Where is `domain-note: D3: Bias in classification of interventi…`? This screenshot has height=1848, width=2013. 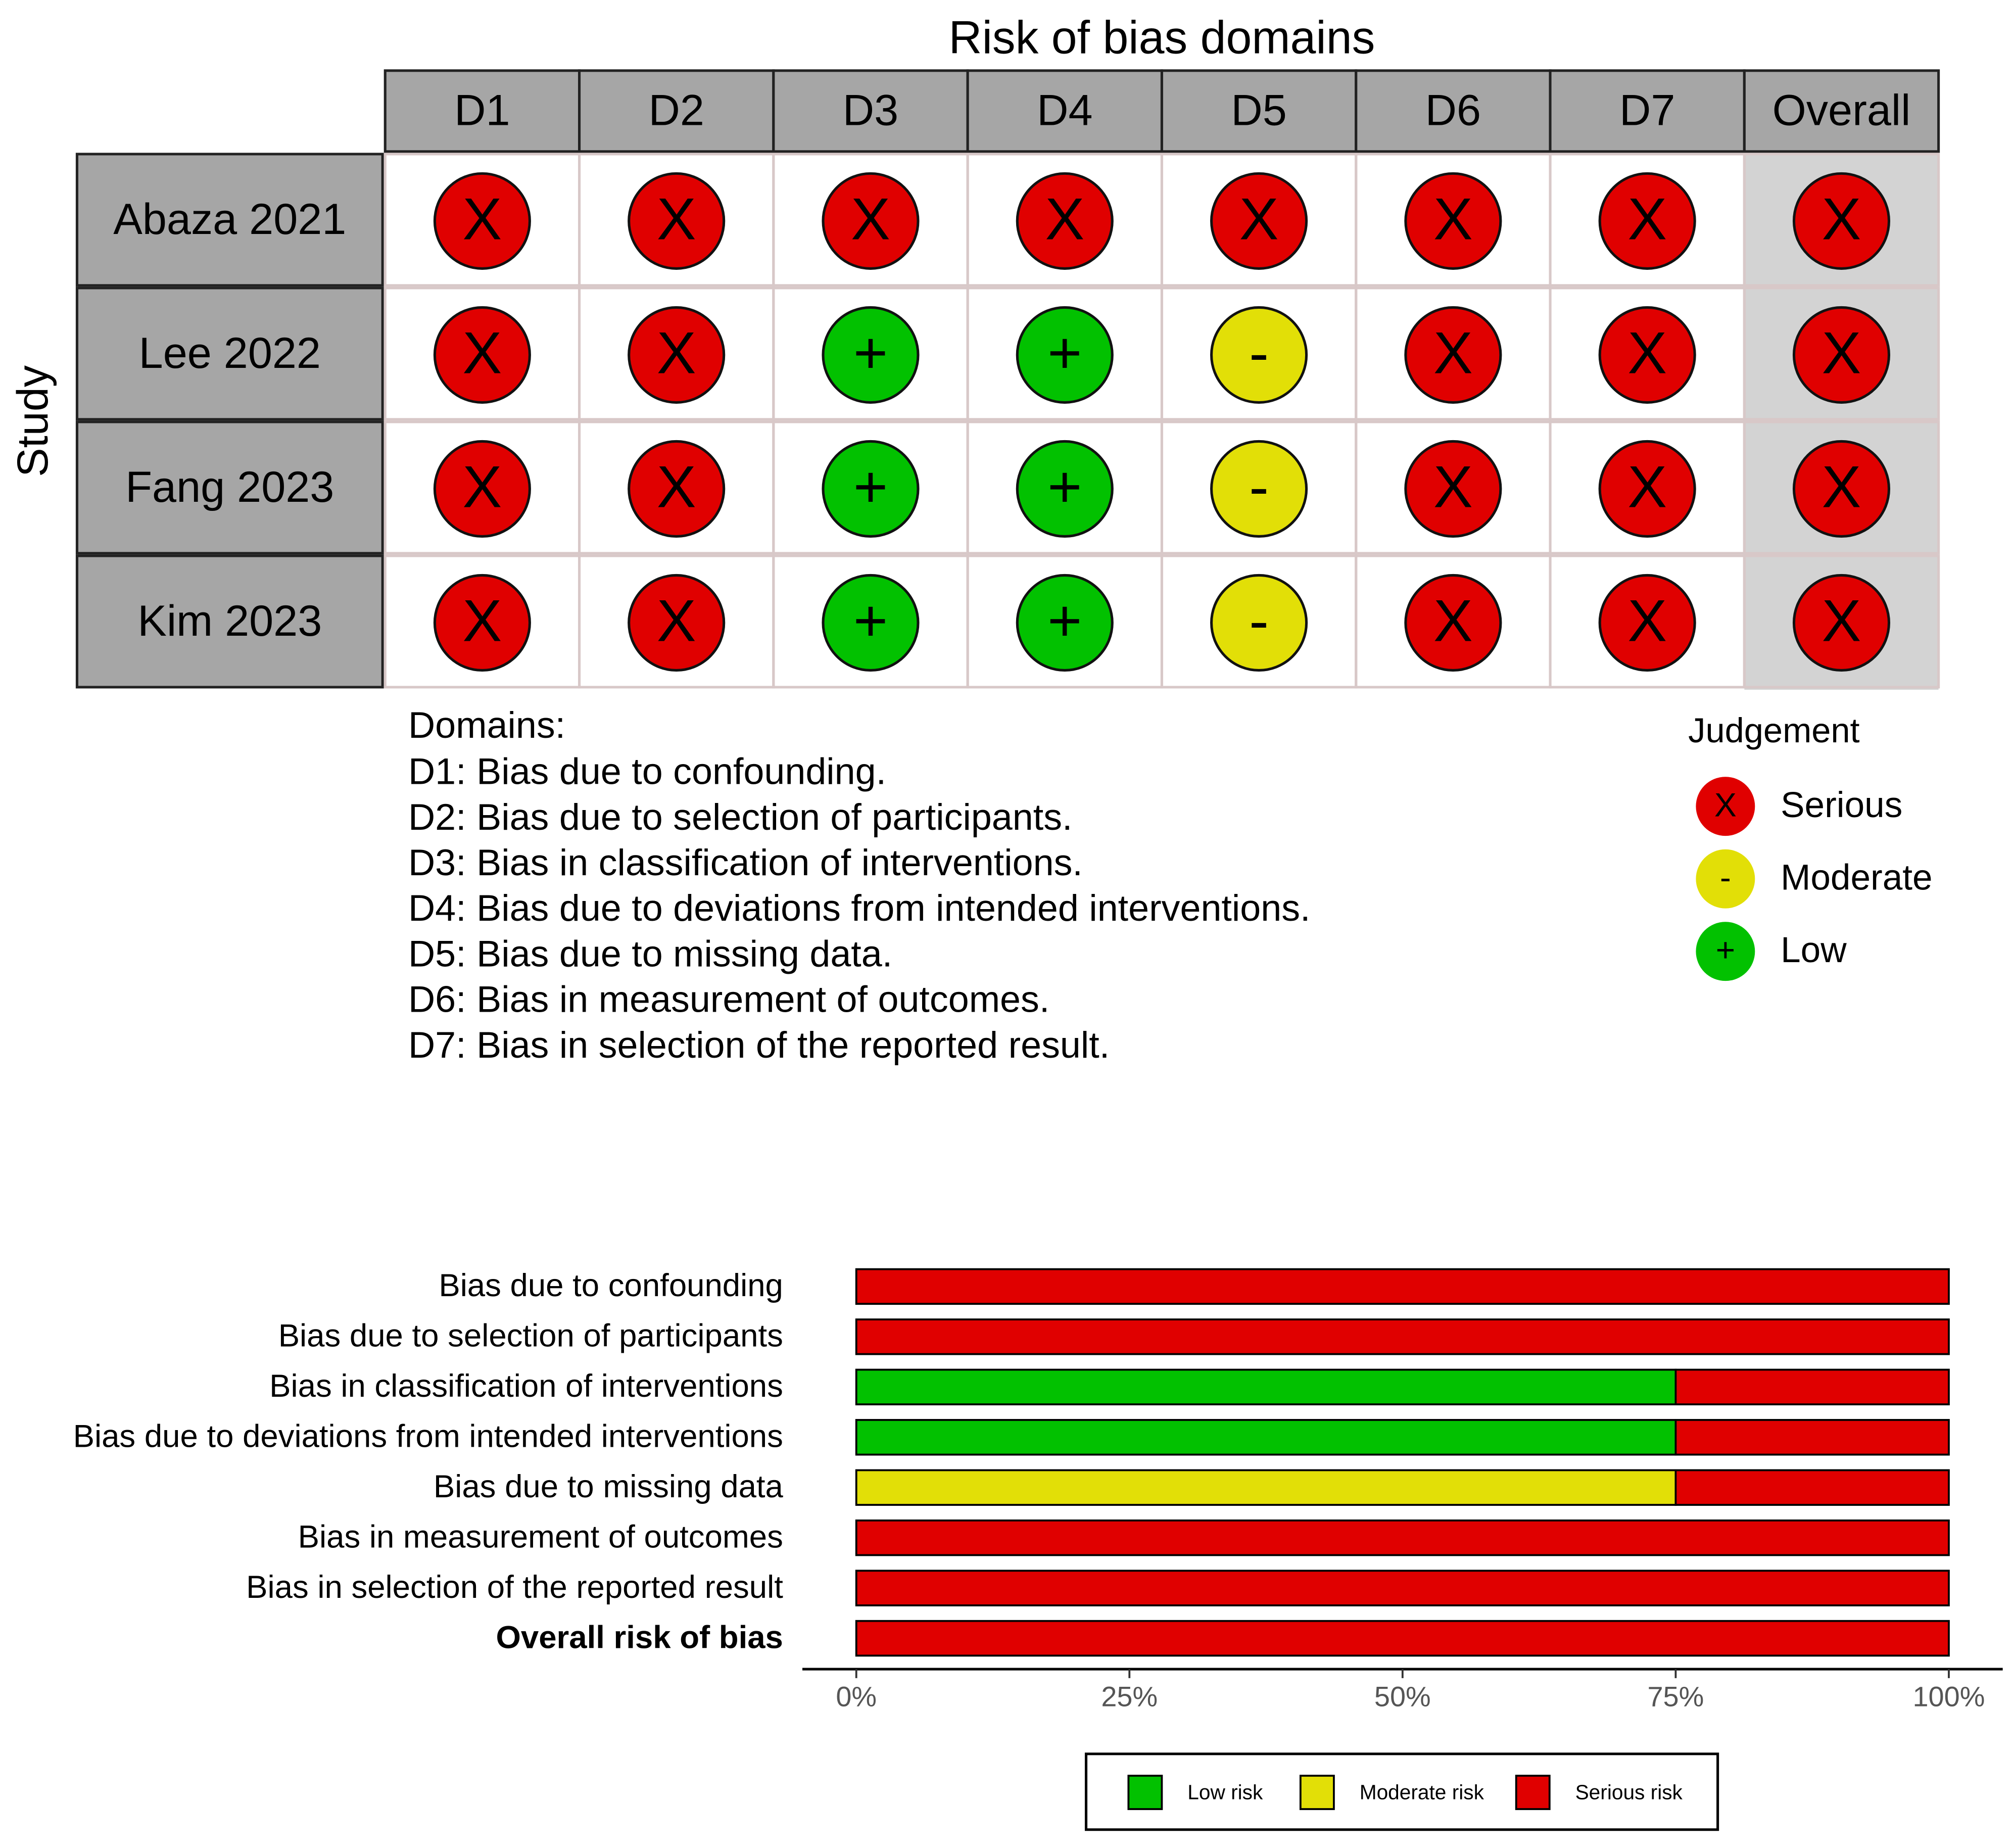 domain-note: D3: Bias in classification of interventi… is located at coordinates (745, 862).